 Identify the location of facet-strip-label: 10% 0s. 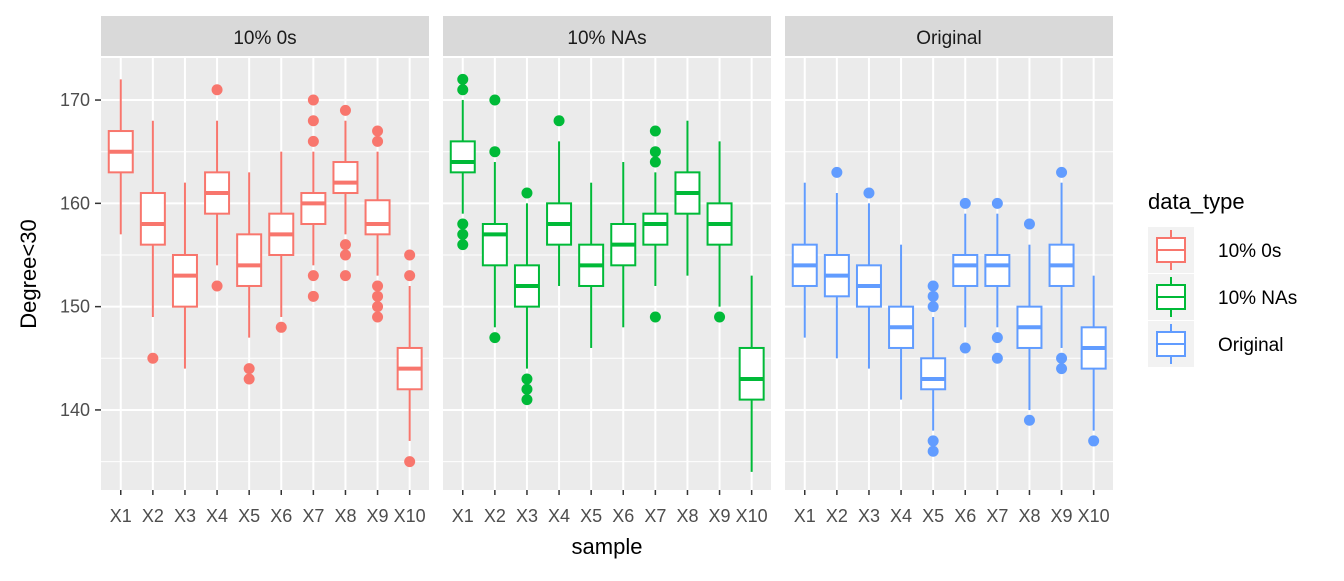
(264, 38).